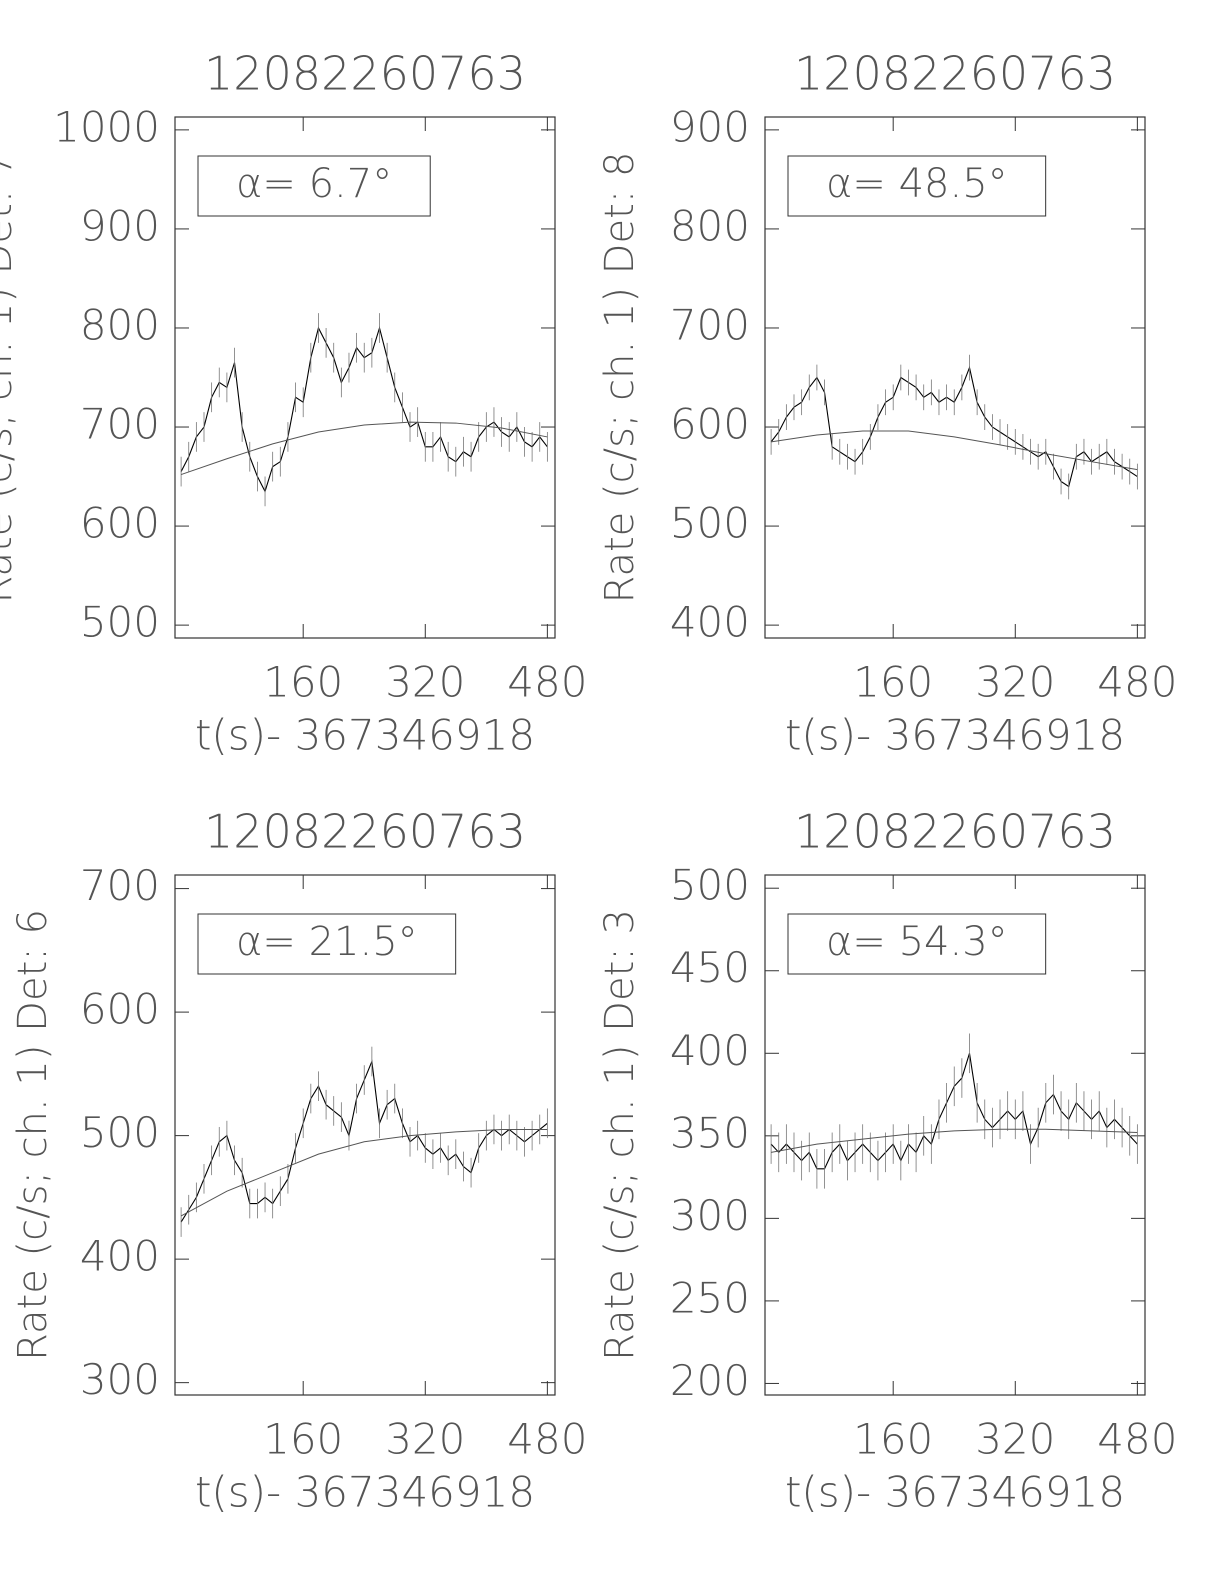 The width and height of the screenshot is (1224, 1584). What do you see at coordinates (710, 1380) in the screenshot?
I see `y-tick-label: 200` at bounding box center [710, 1380].